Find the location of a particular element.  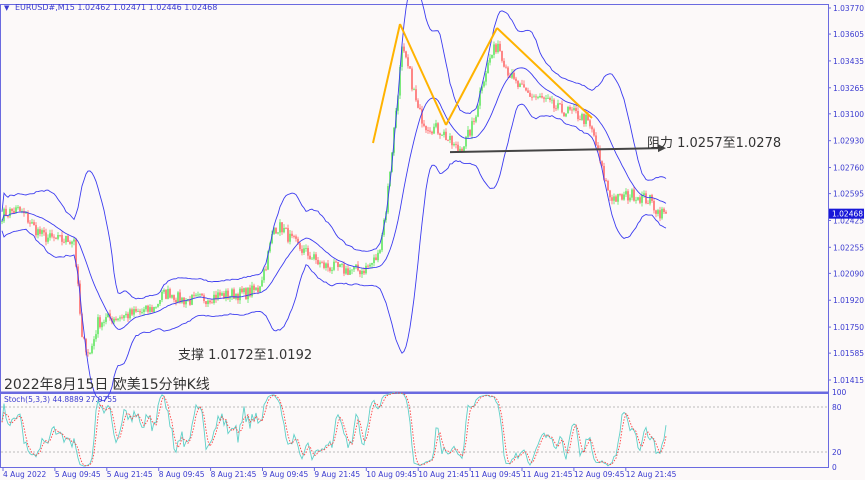

stoch-main-line is located at coordinates (334, 429).